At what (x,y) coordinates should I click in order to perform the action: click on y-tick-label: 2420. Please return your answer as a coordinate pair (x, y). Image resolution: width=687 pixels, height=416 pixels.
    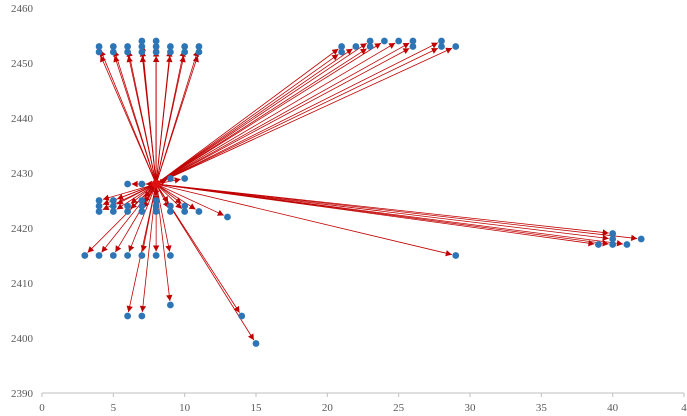
    Looking at the image, I should click on (22, 229).